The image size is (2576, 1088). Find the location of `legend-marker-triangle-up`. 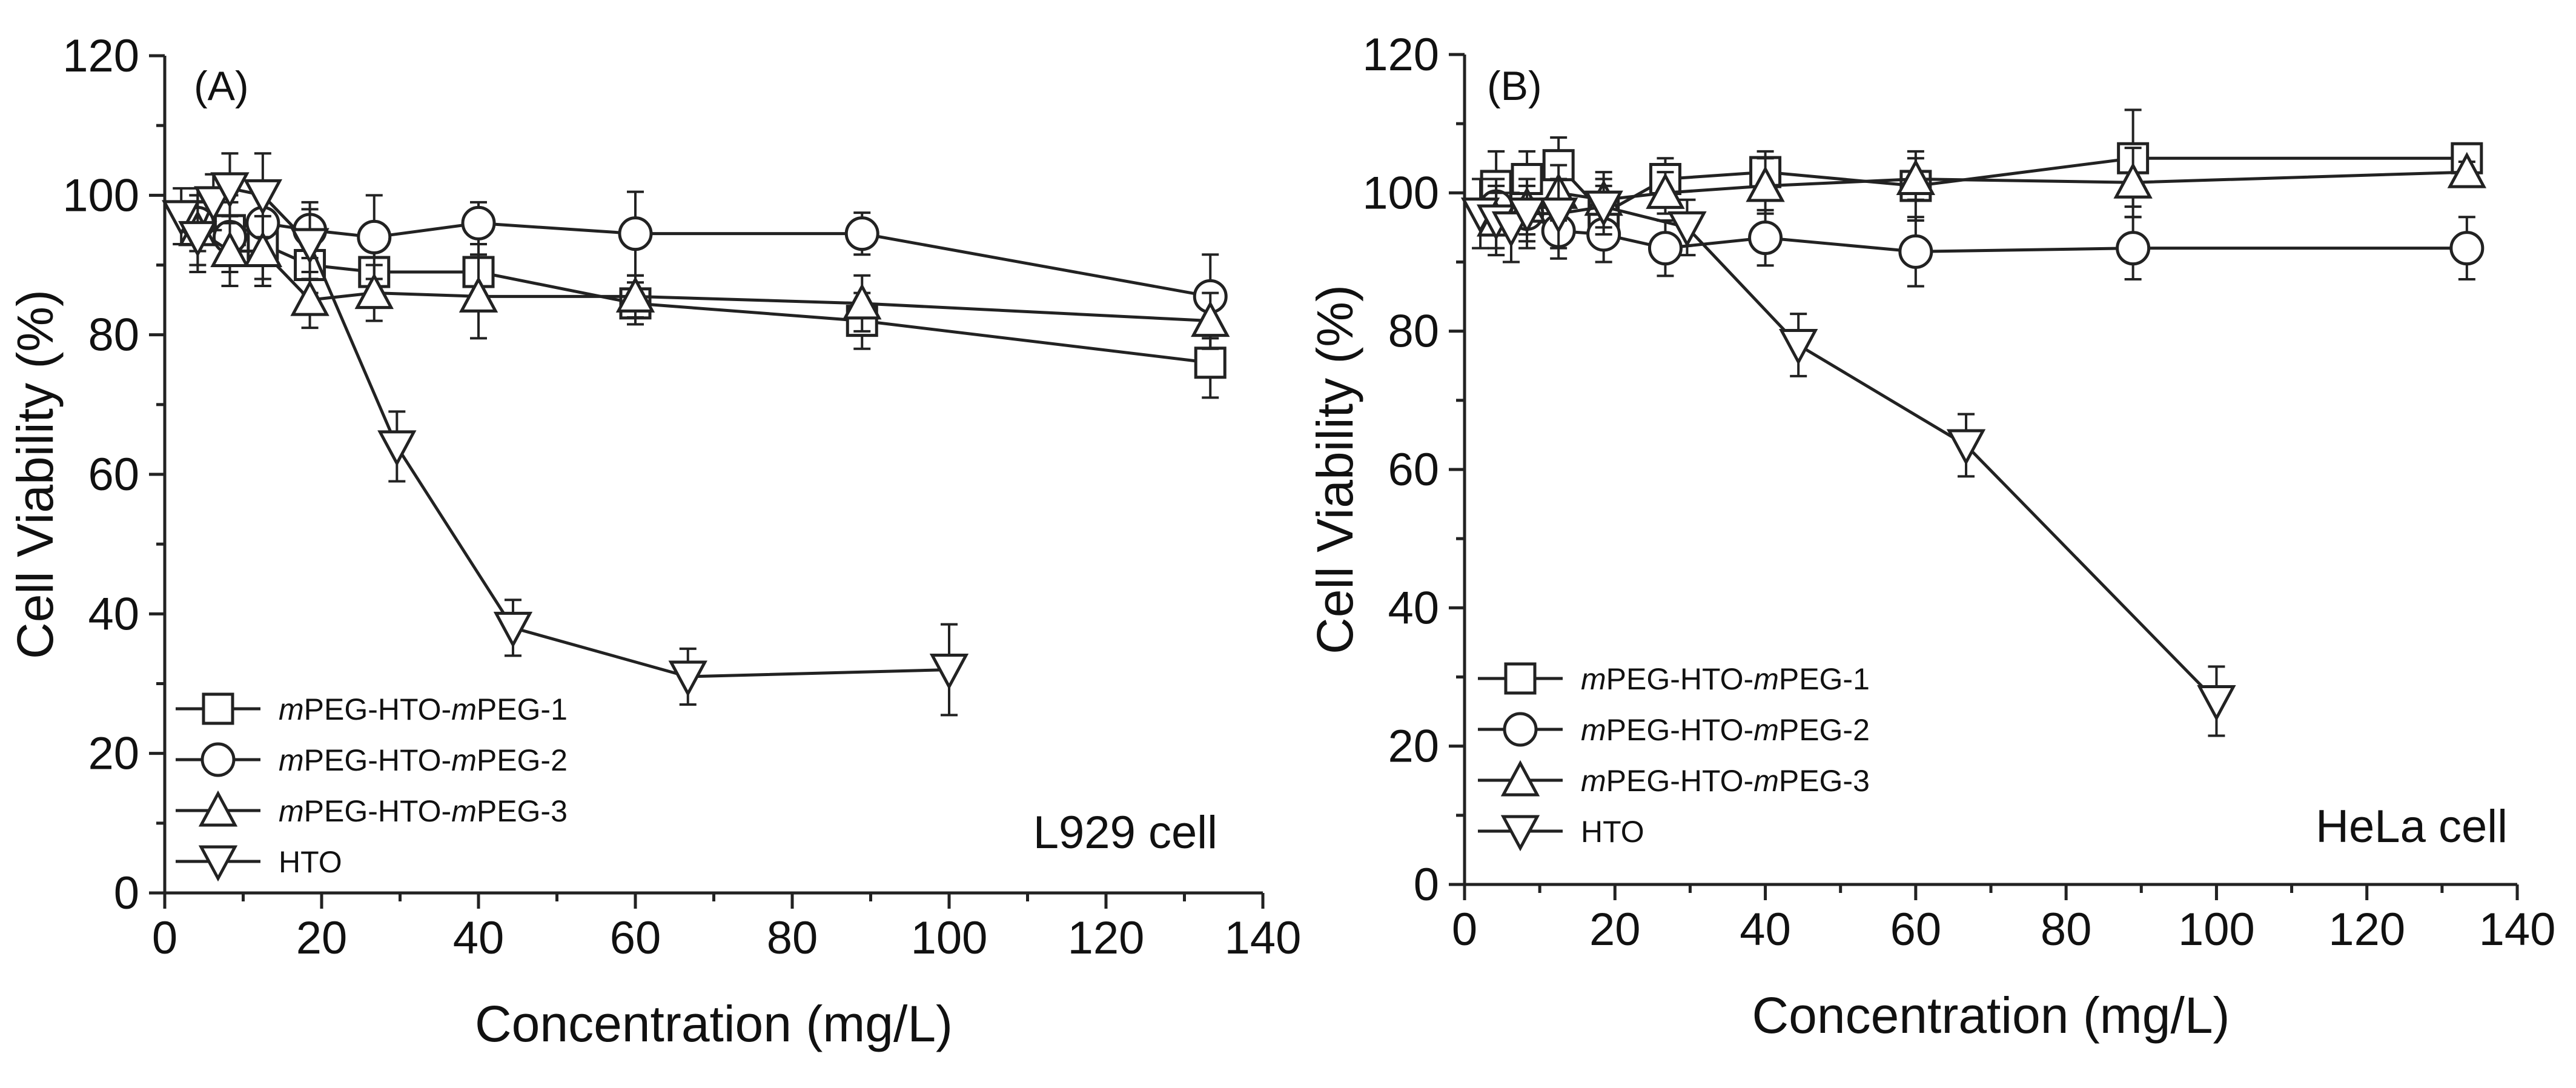

legend-marker-triangle-up is located at coordinates (1520, 778).